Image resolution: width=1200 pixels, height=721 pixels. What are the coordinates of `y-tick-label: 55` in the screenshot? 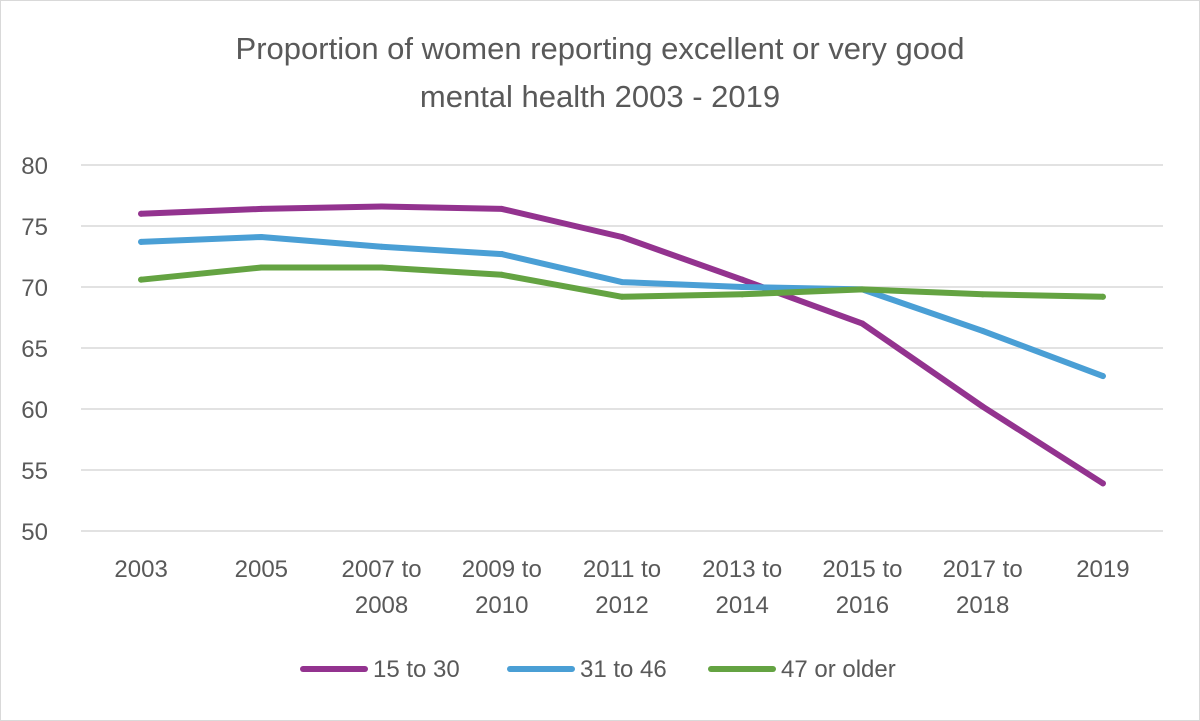 It's located at (34, 471).